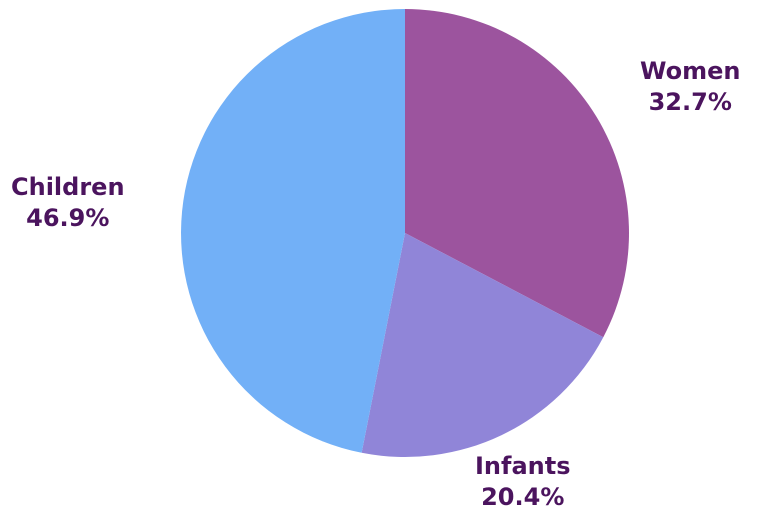 This screenshot has width=760, height=513. Describe the element at coordinates (482, 345) in the screenshot. I see `pie-slice-infants` at that location.